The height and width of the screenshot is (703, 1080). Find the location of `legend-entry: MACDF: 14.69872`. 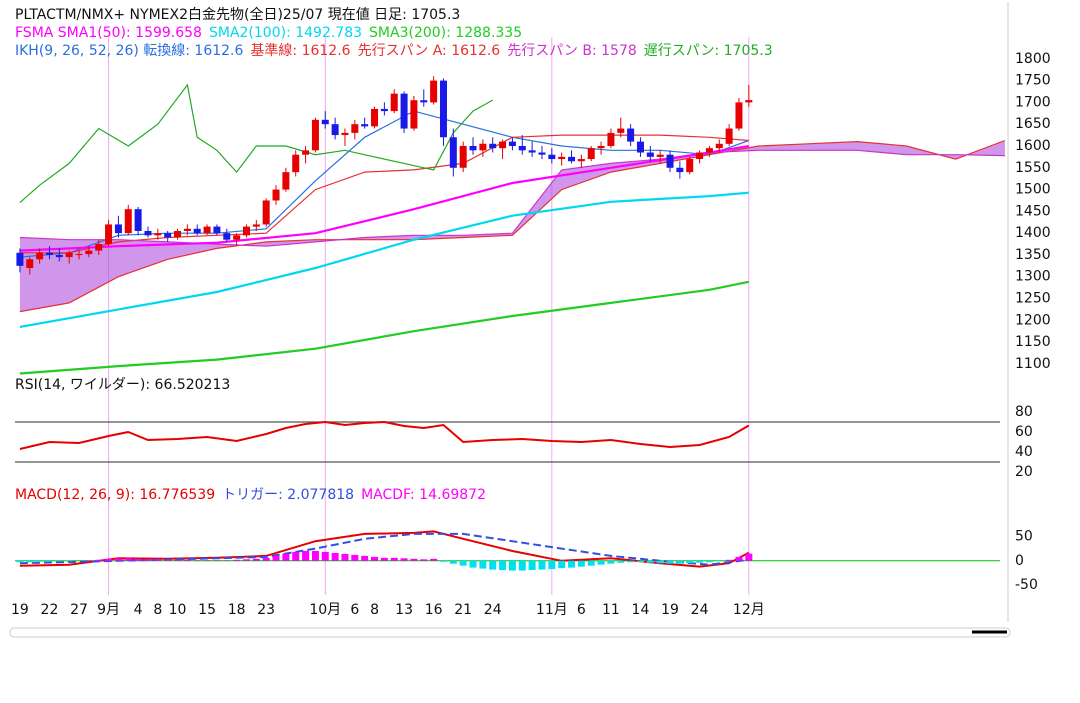

legend-entry: MACDF: 14.69872 is located at coordinates (423, 495).